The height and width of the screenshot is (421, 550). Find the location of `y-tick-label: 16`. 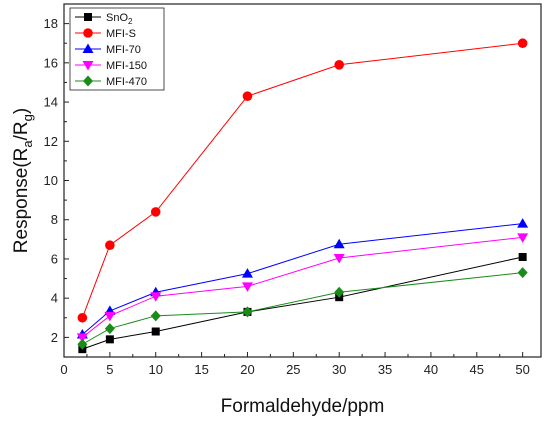

y-tick-label: 16 is located at coordinates (51, 62).